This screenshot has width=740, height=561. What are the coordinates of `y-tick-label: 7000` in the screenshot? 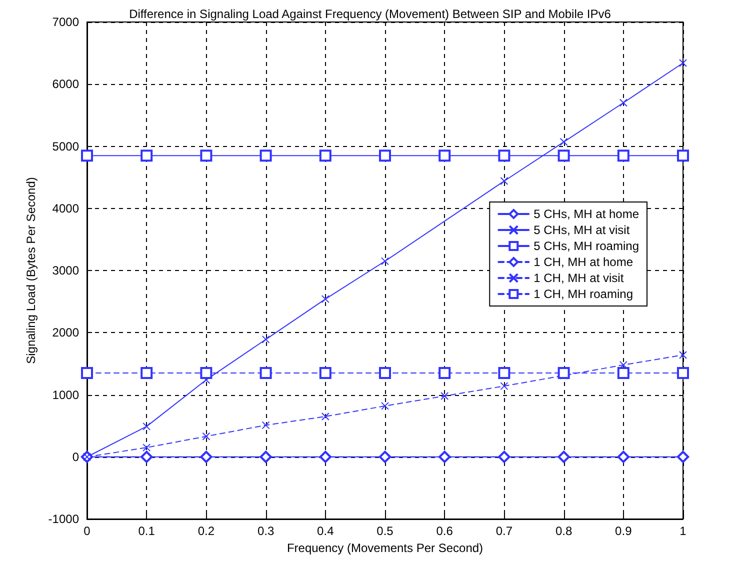 It's located at (66, 22).